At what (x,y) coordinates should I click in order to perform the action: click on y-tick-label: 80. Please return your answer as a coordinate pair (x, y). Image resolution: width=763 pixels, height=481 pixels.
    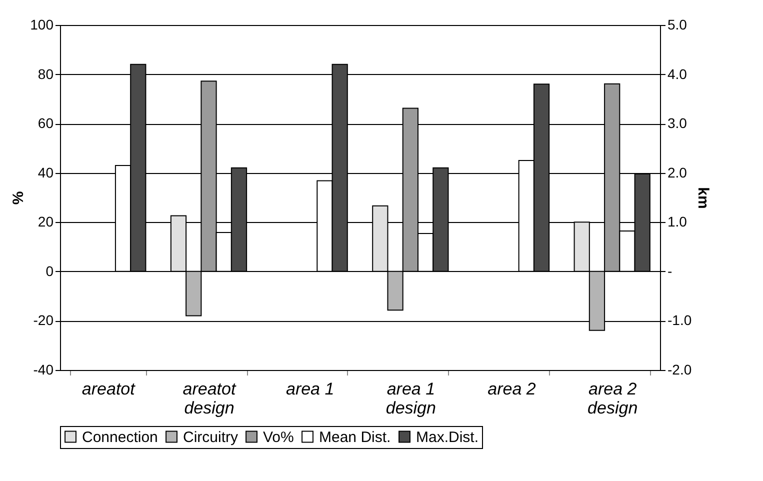
    Looking at the image, I should click on (46, 74).